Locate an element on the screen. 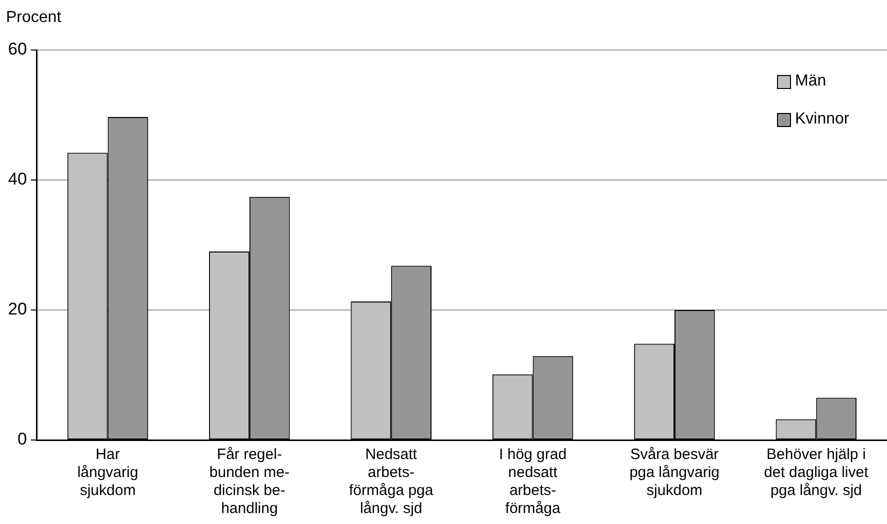  legend-label: Män is located at coordinates (810, 81).